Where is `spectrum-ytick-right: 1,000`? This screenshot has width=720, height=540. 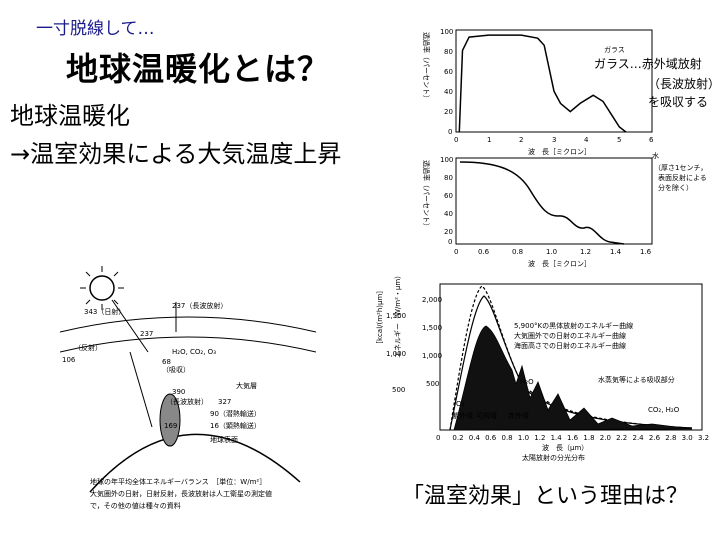 spectrum-ytick-right: 1,000 is located at coordinates (432, 356).